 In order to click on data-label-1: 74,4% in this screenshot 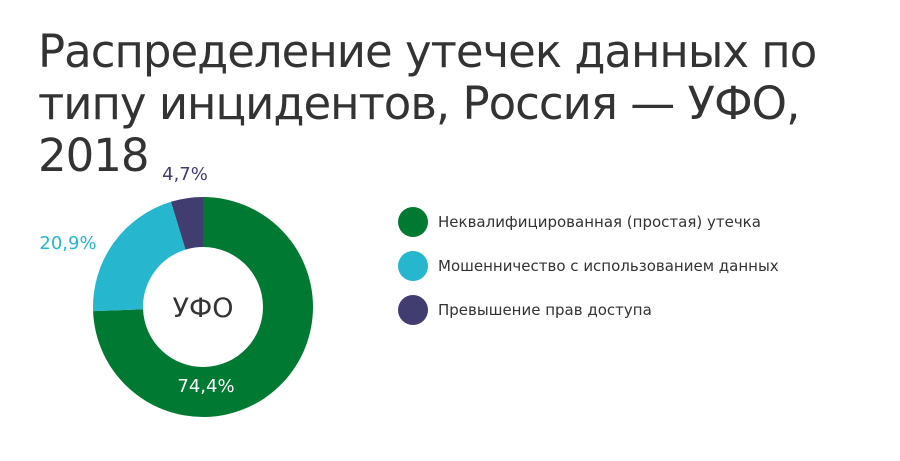, I will do `click(205, 386)`.